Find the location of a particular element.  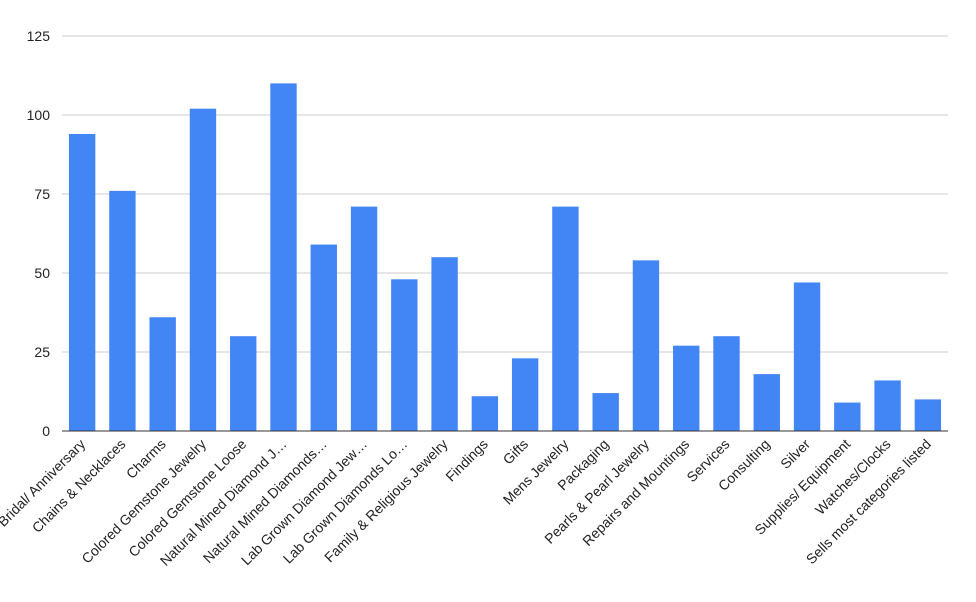

y-tick-label: 100 is located at coordinates (39, 115).